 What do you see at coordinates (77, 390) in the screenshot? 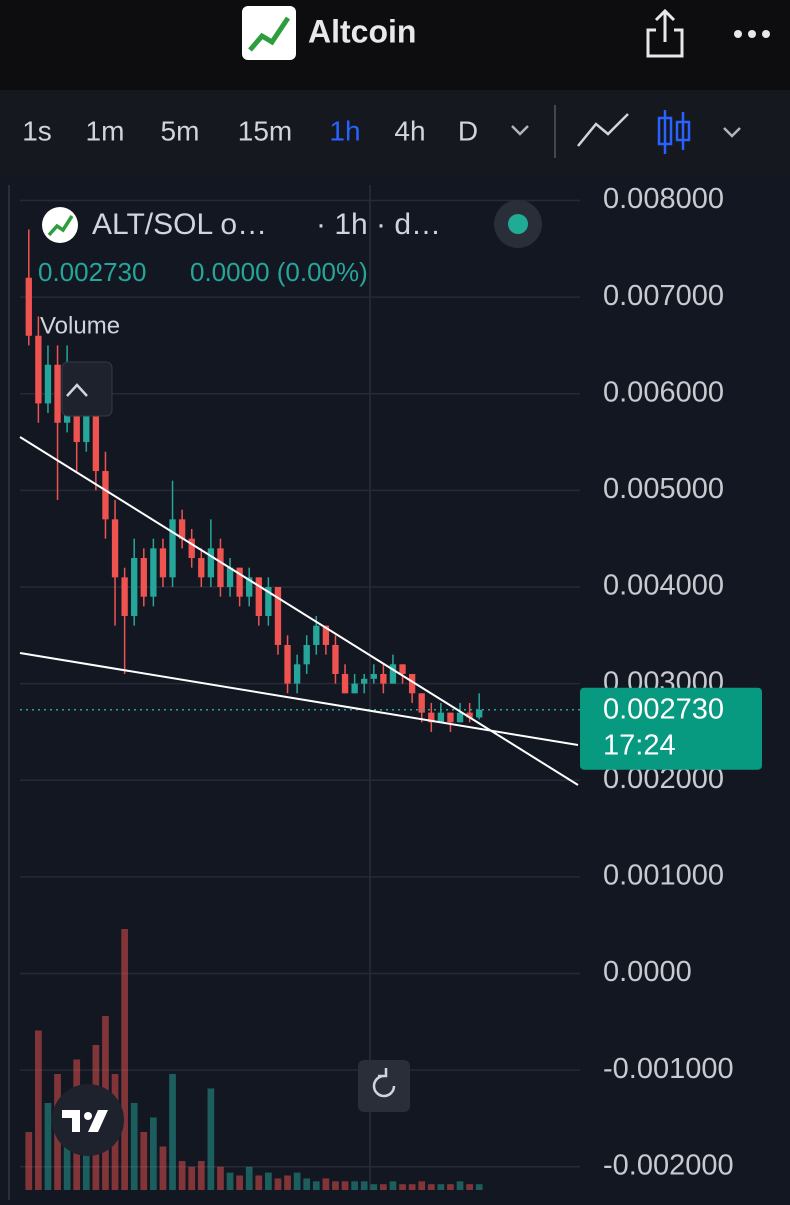
I see `collapse-icon` at bounding box center [77, 390].